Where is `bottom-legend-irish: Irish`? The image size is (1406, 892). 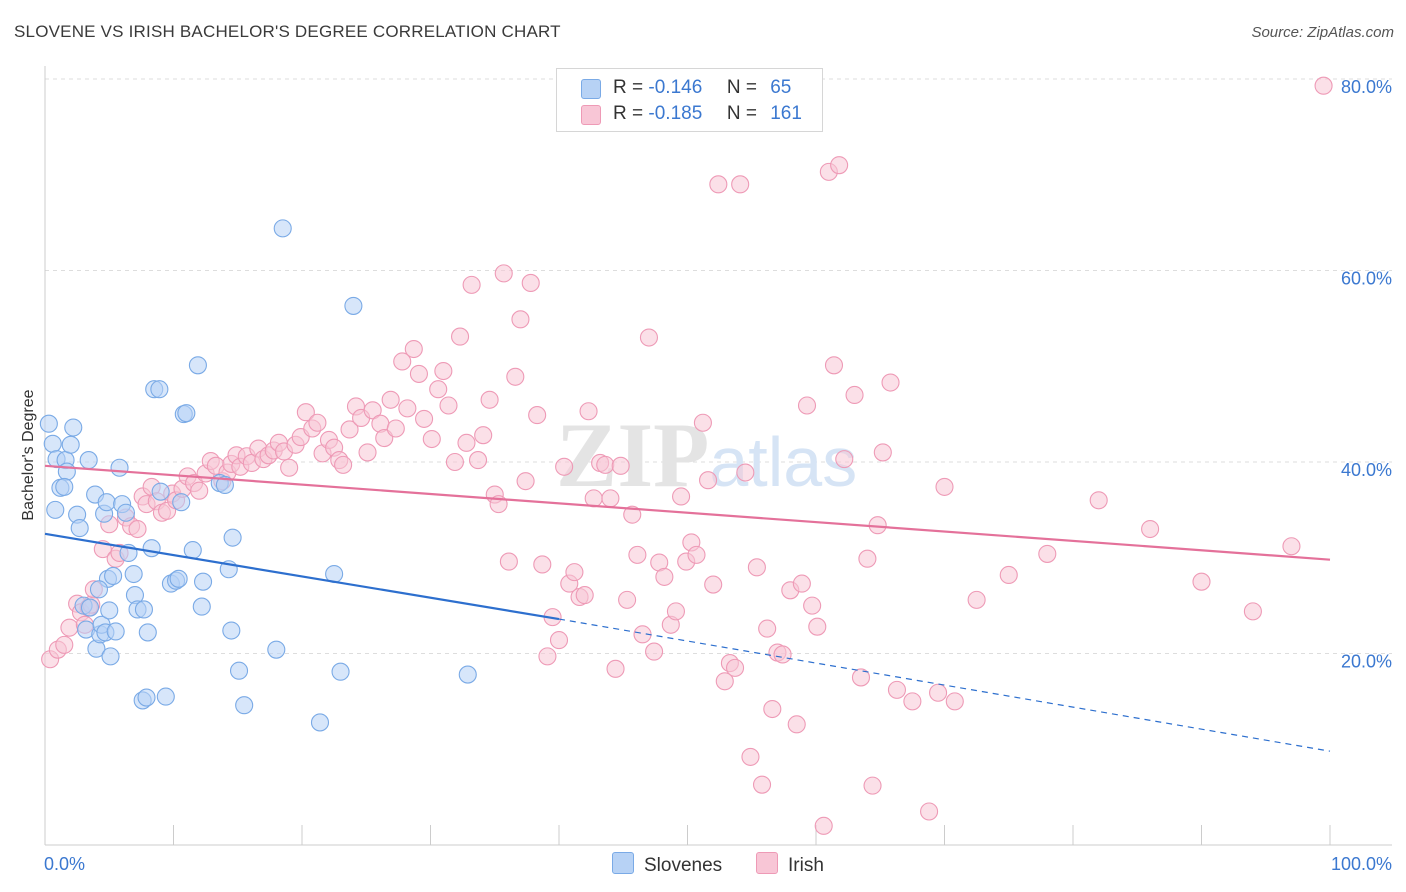
bottom-legend-irish: Irish is located at coordinates (790, 864).